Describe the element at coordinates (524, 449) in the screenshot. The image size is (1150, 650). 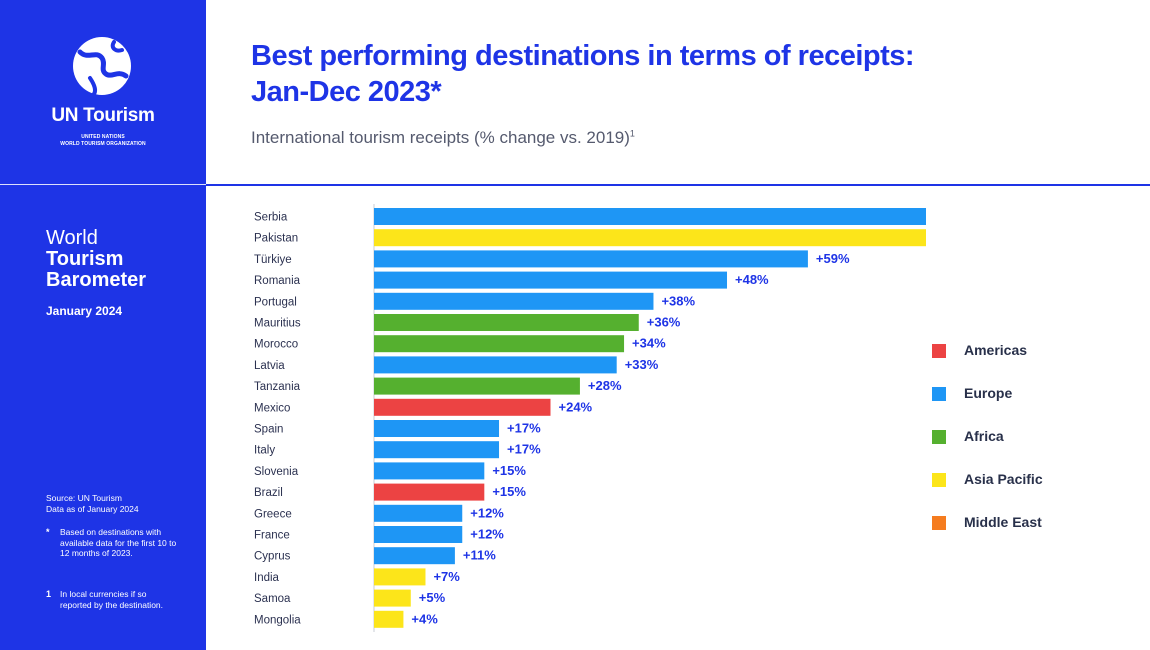
I see `value-label-italy: +17%` at that location.